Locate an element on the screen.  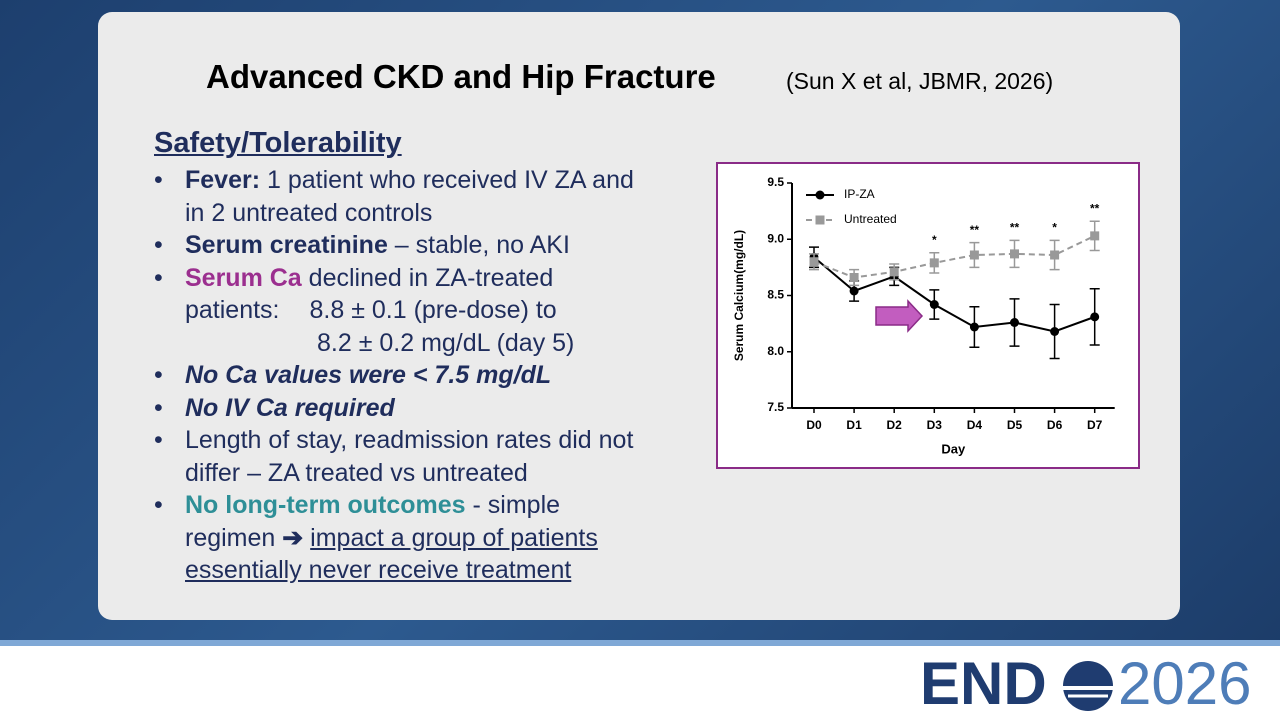
y-tick-label: 8.0 is located at coordinates (775, 351).